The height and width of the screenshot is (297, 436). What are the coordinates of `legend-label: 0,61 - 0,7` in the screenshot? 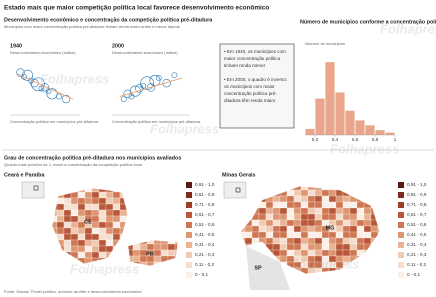 It's located at (417, 214).